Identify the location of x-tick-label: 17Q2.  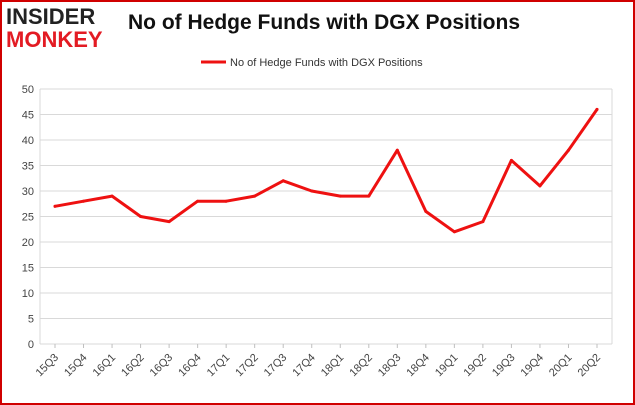
(247, 366).